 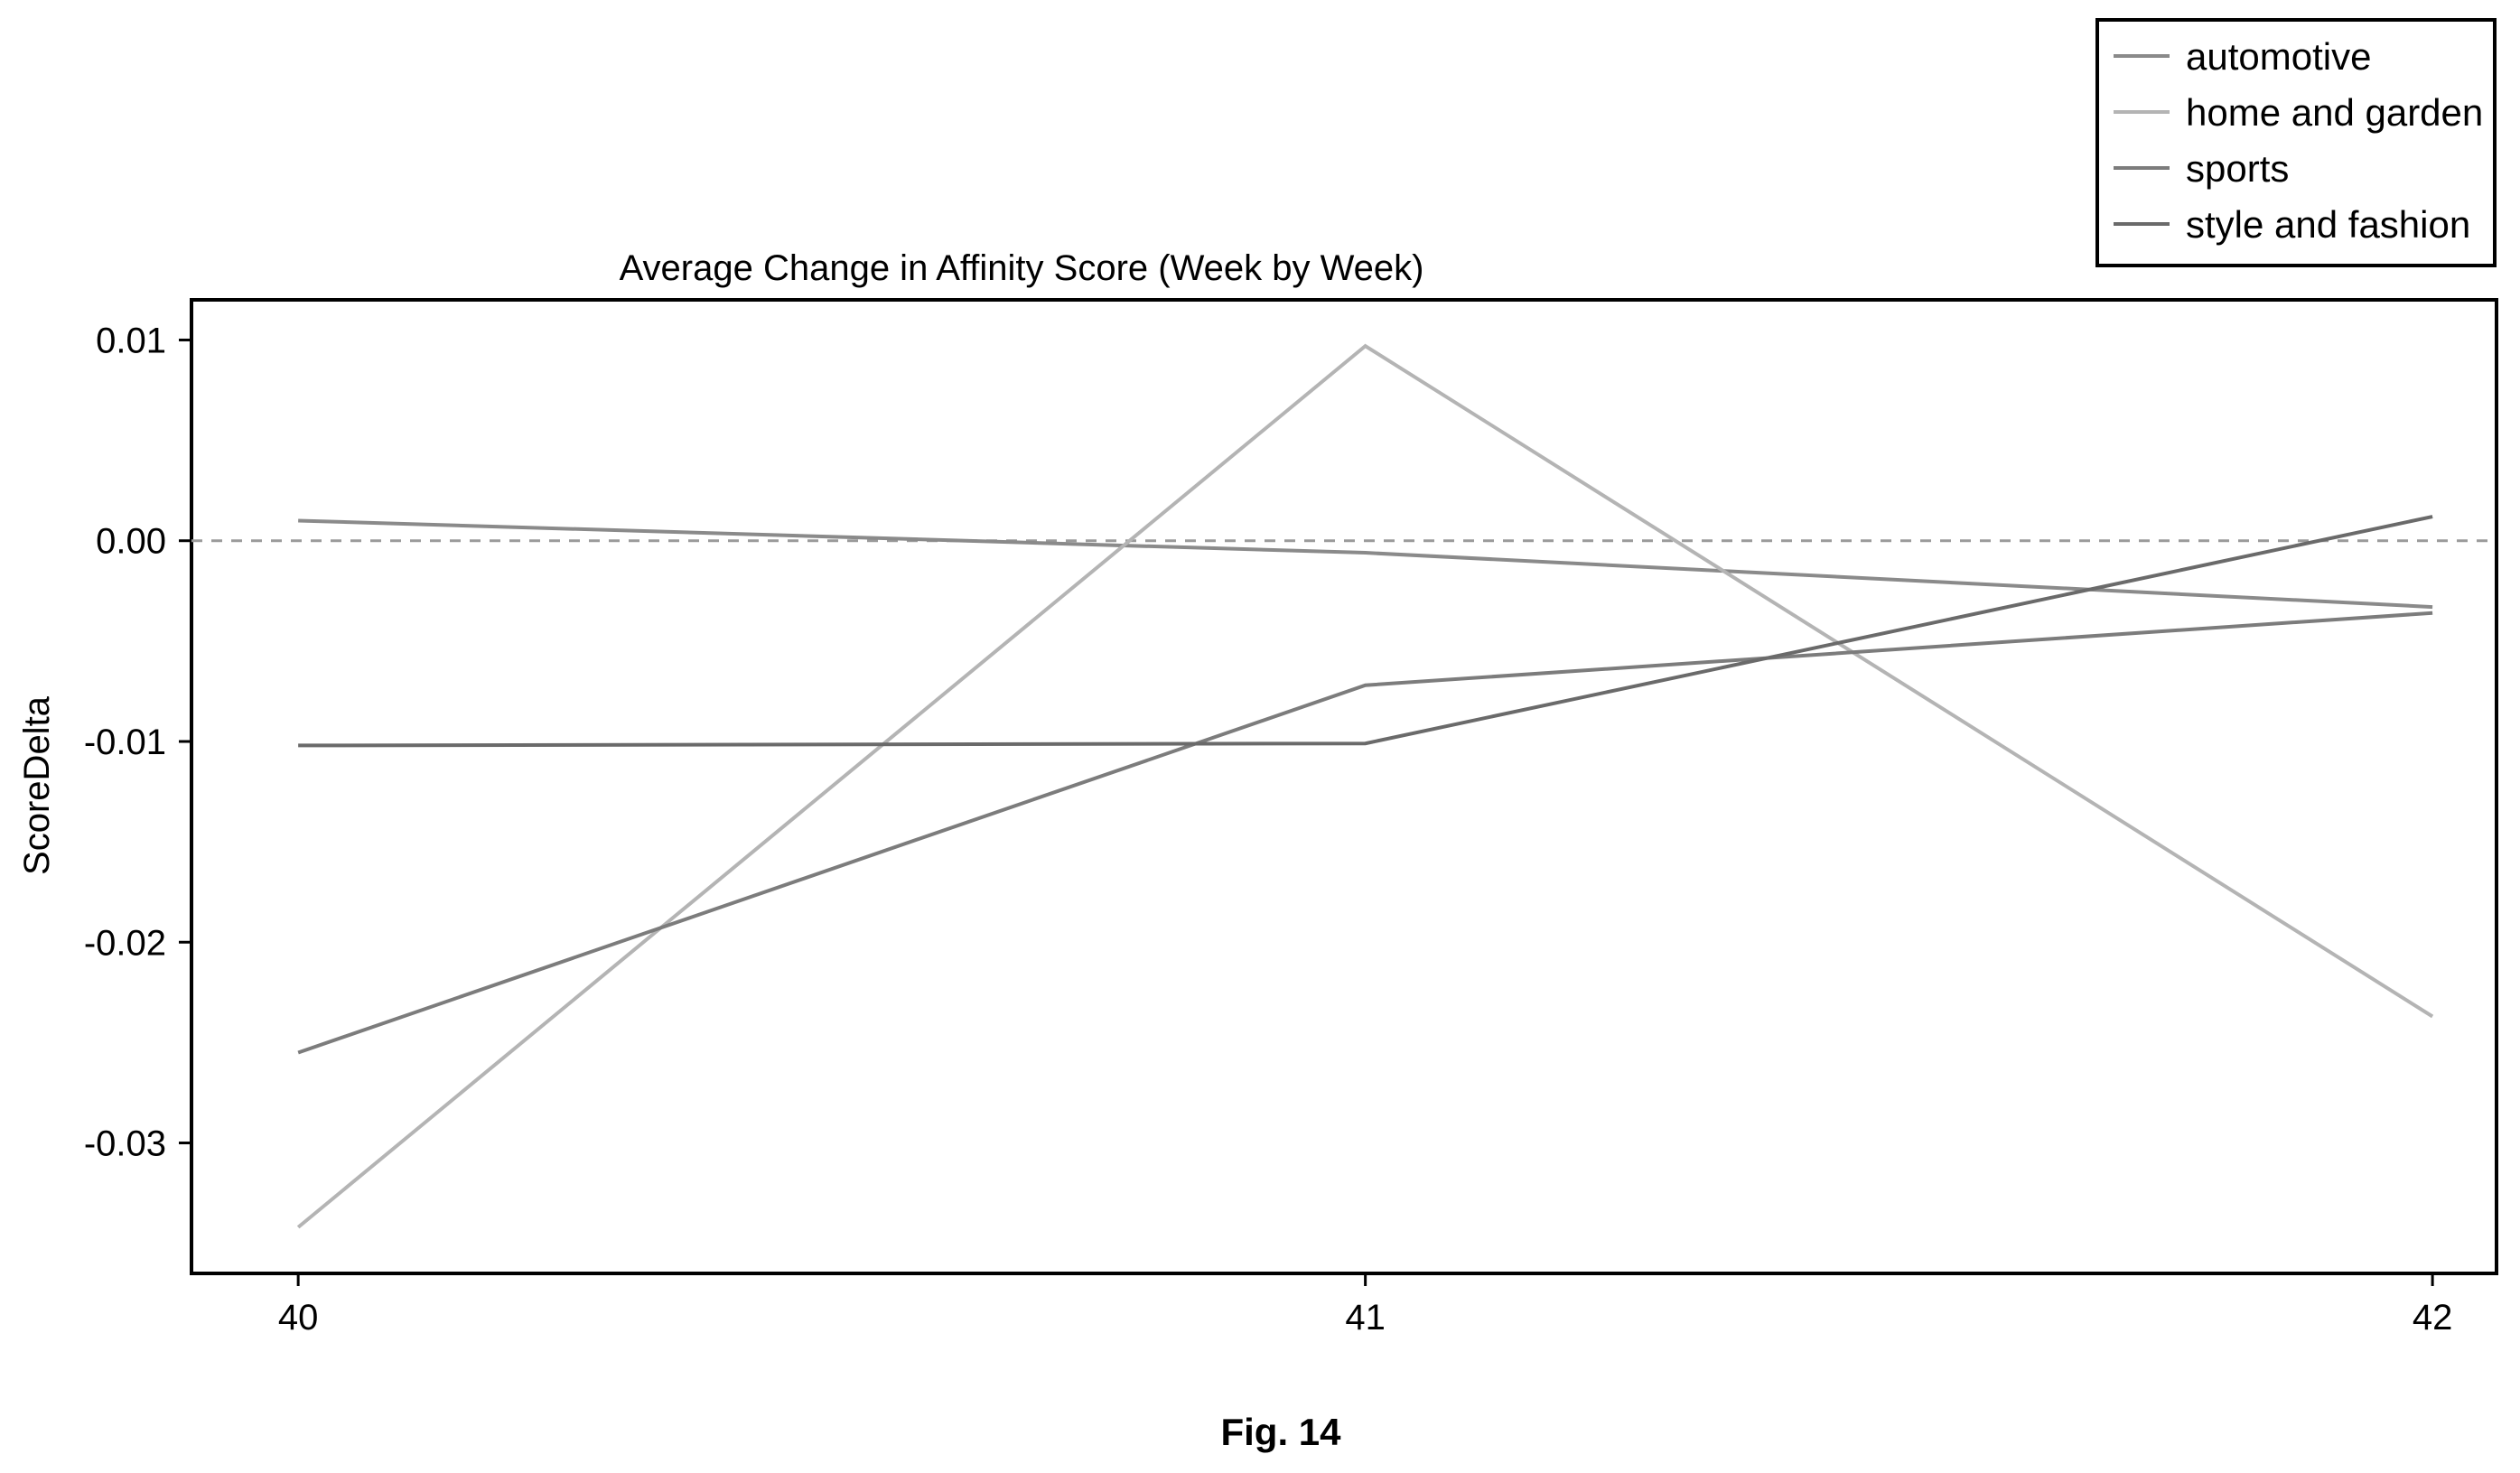 I want to click on y-tick-label: -0.02, so click(x=125, y=943).